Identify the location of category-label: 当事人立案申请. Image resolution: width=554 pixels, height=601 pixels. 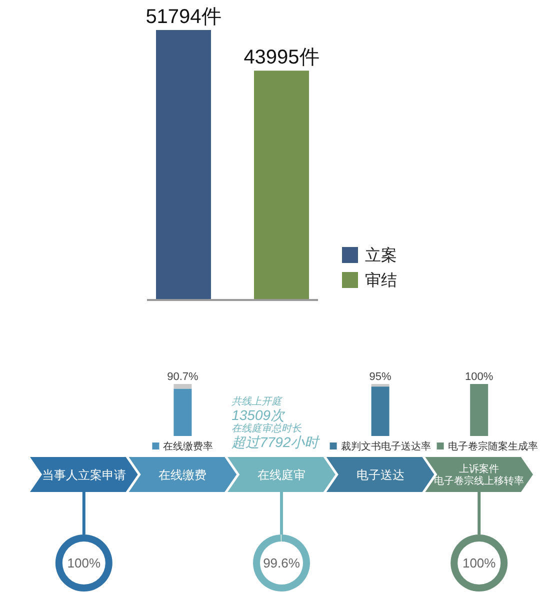
(84, 475).